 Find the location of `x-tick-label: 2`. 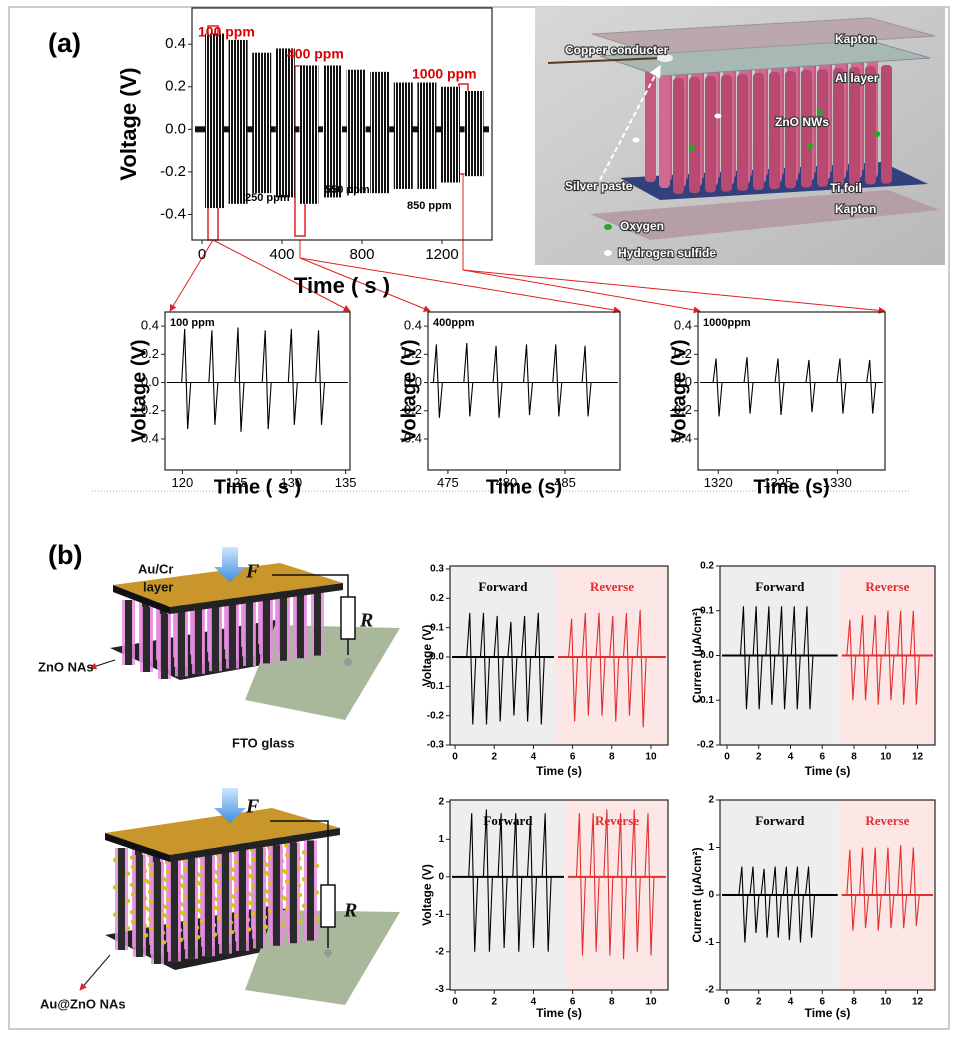

x-tick-label: 2 is located at coordinates (759, 1002).